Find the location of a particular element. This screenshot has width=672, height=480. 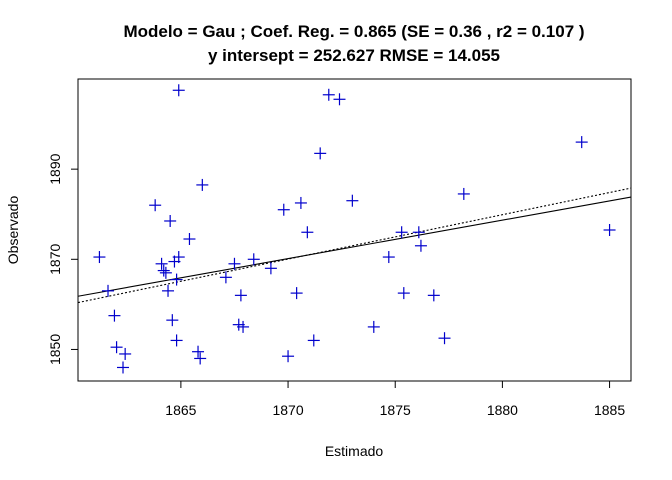

y-axis: 1850 1870 1890 is located at coordinates (63, 259).